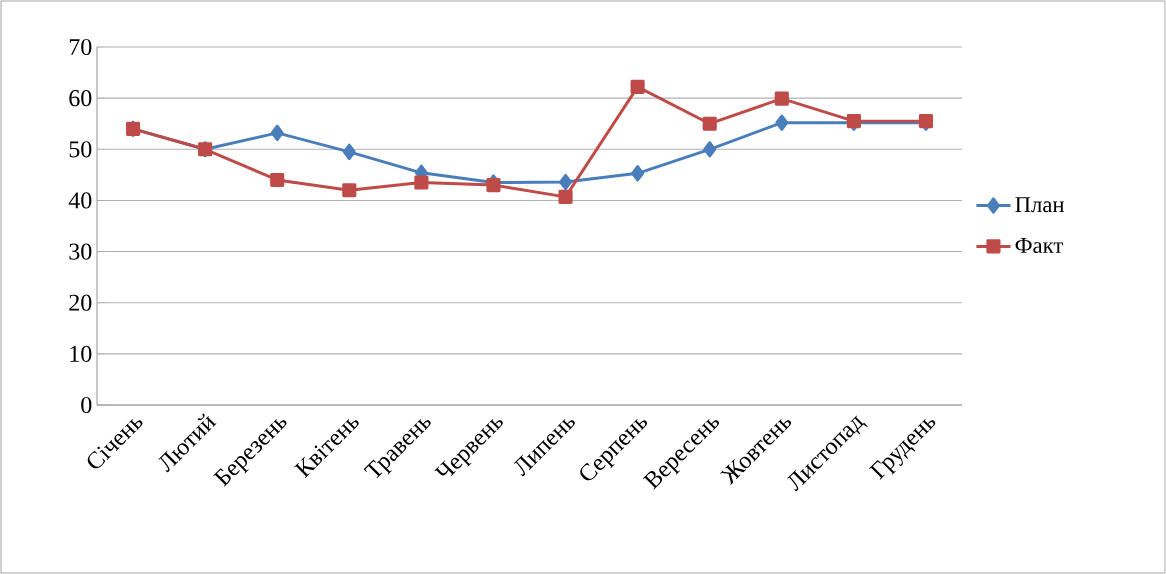 The image size is (1166, 574). I want to click on y-tick-label: 70, so click(80, 47).